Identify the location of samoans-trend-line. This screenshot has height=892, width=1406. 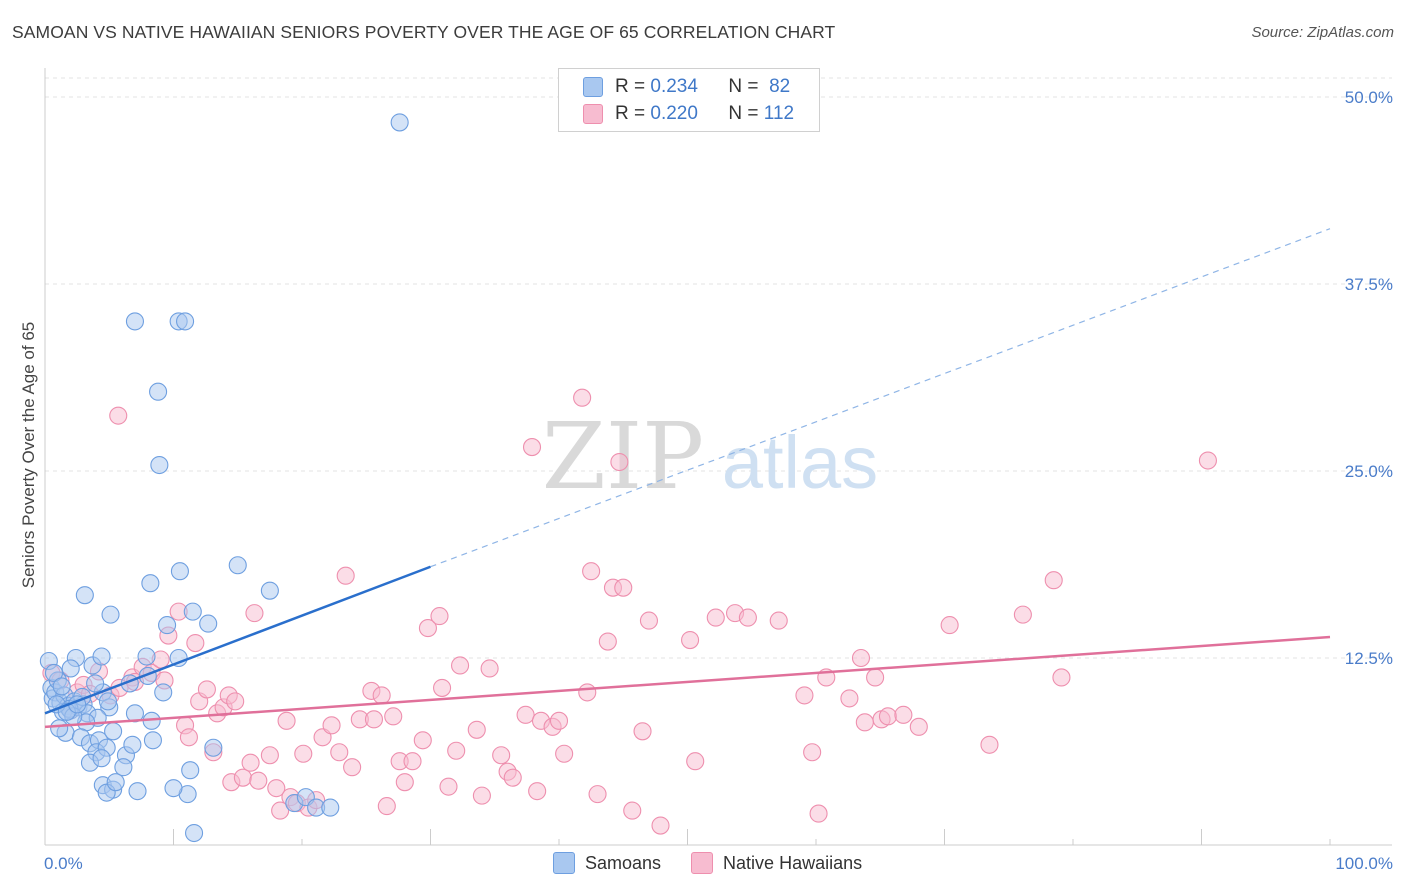
(237, 640).